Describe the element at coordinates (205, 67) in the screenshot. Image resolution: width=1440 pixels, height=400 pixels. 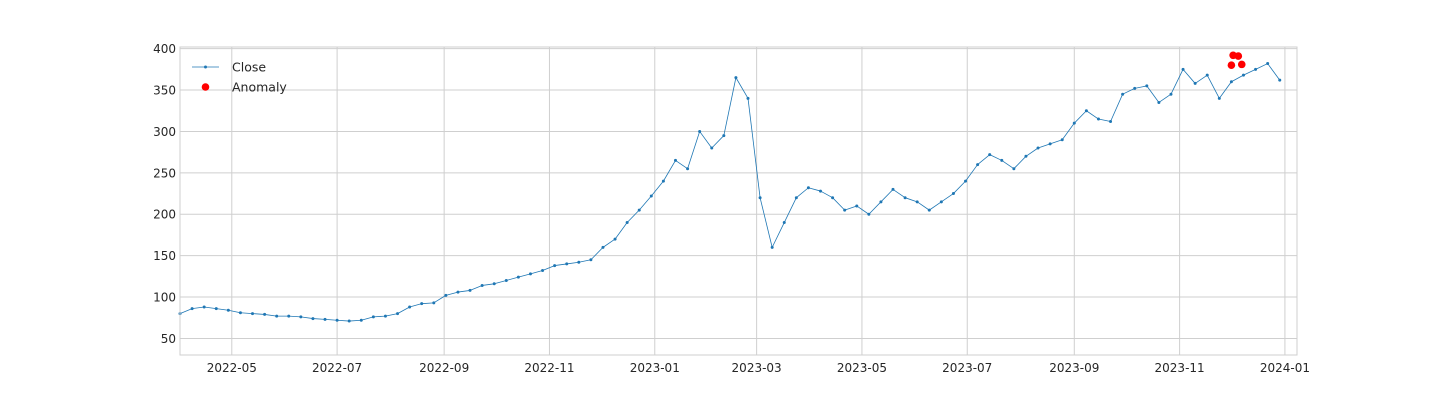
I see `legend-close-marker` at that location.